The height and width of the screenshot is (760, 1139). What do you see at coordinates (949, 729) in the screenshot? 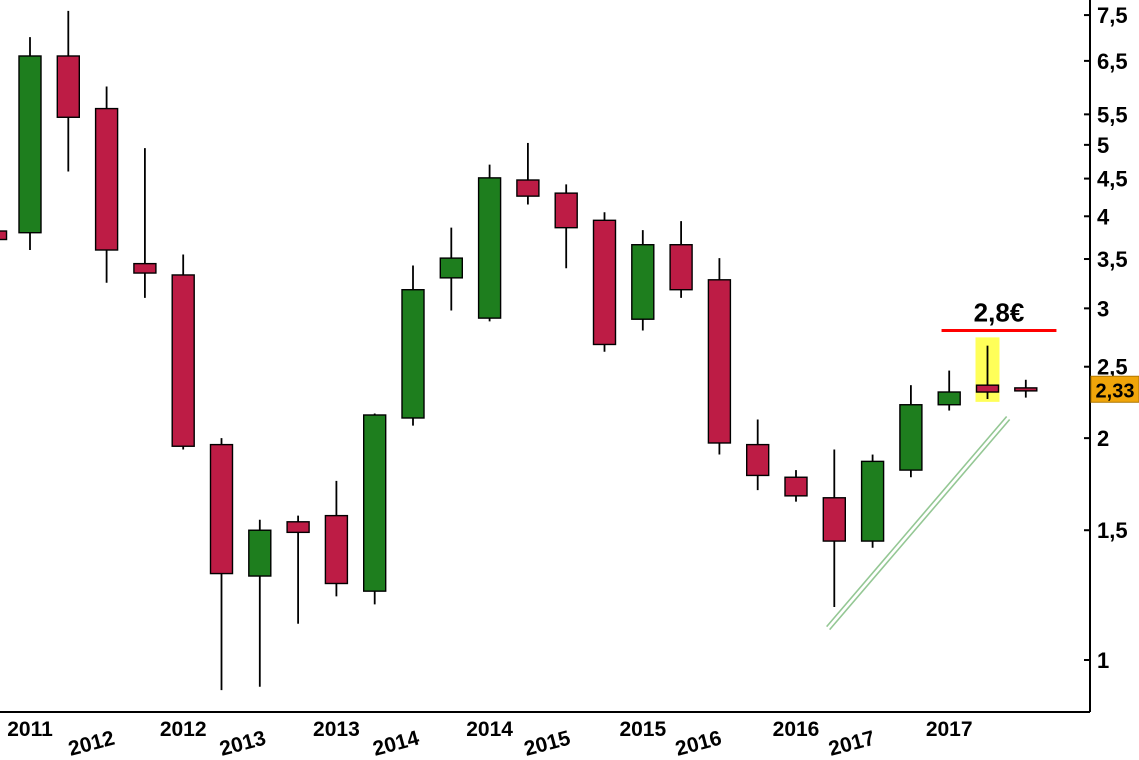
I see `x-axis-label: 2017` at bounding box center [949, 729].